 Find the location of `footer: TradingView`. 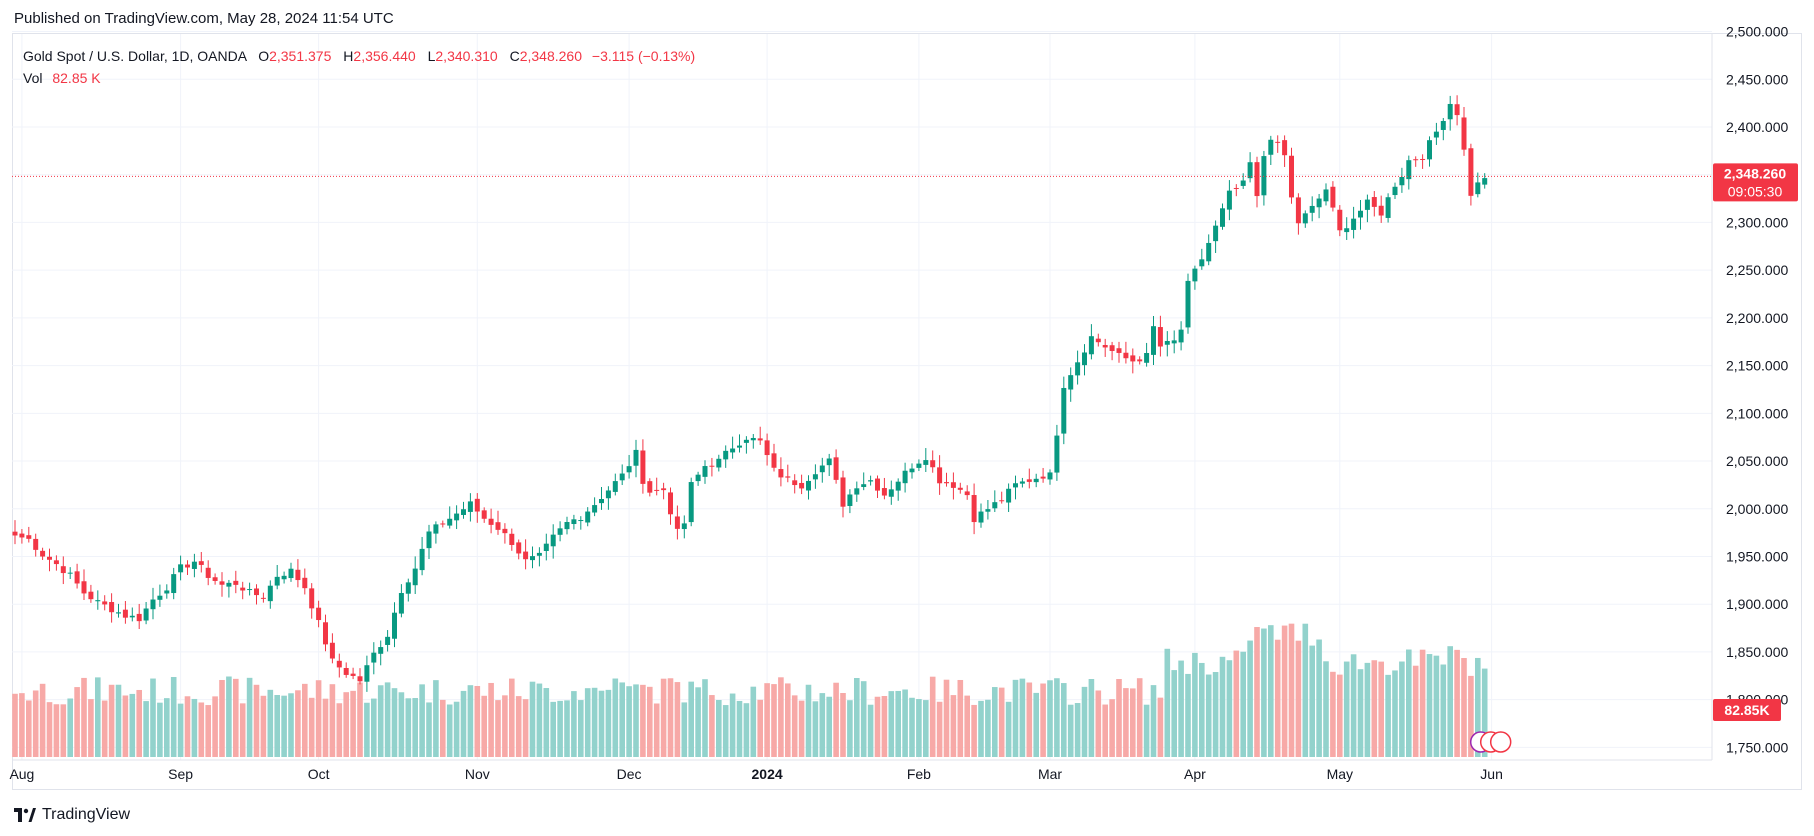

footer: TradingView is located at coordinates (72, 815).